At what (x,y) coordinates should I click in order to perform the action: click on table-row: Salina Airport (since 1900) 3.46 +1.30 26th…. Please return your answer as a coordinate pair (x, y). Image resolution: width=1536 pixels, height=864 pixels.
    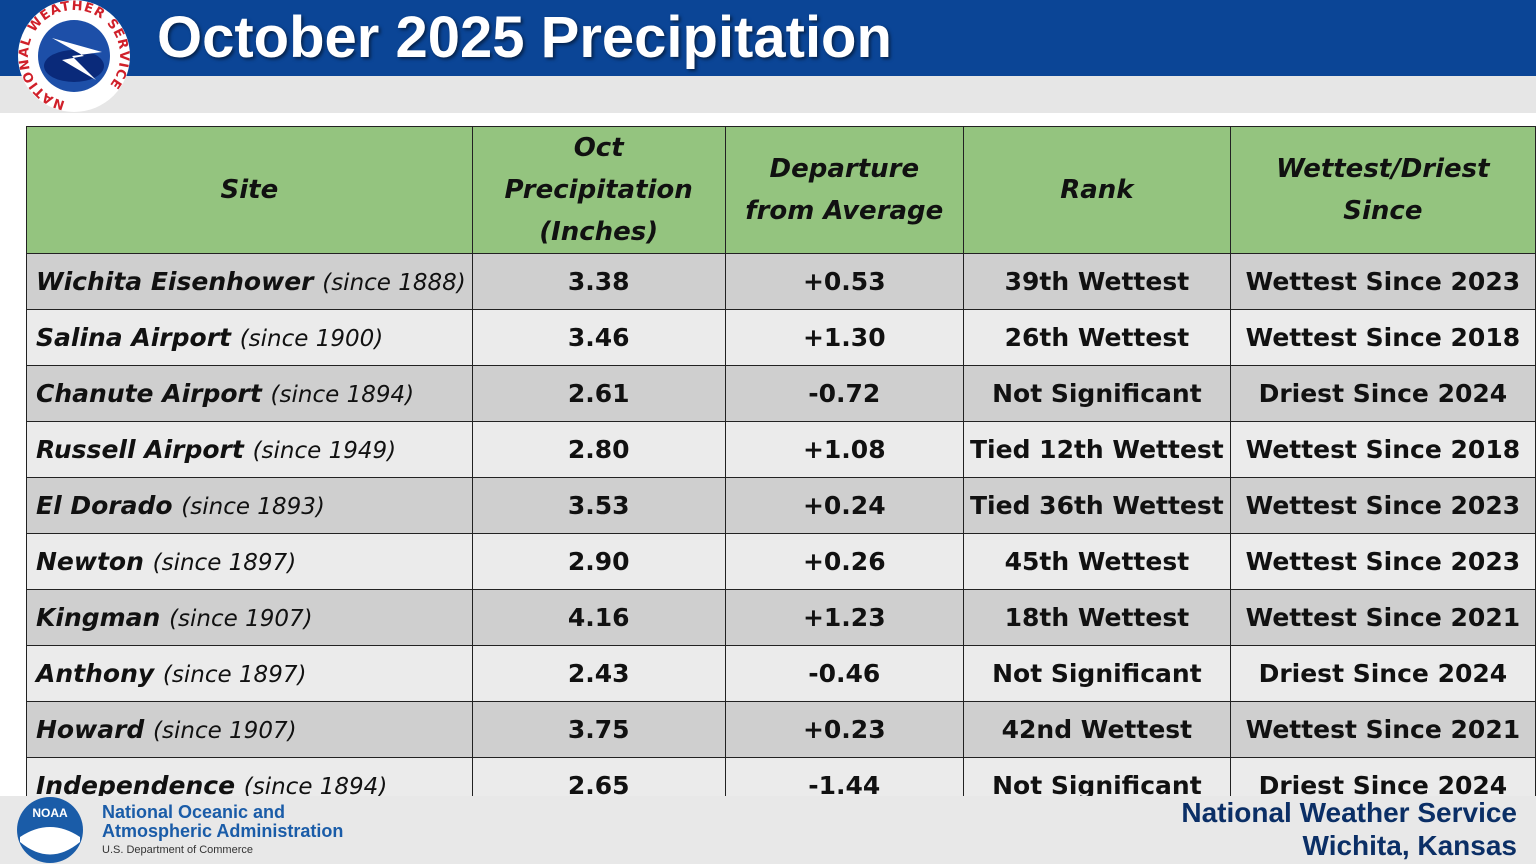
    Looking at the image, I should click on (781, 337).